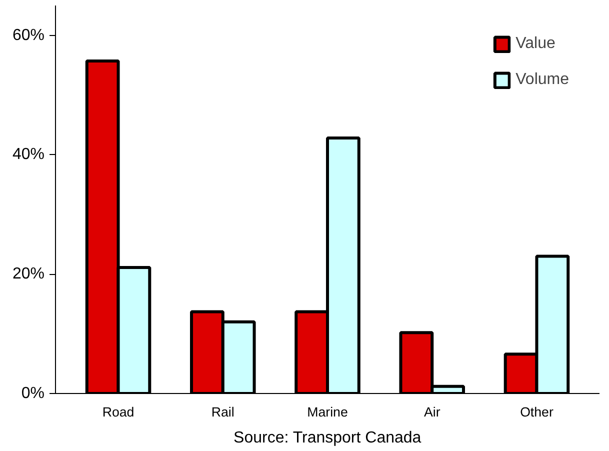 The height and width of the screenshot is (451, 609). What do you see at coordinates (432, 412) in the screenshot?
I see `x-tick-label: Air` at bounding box center [432, 412].